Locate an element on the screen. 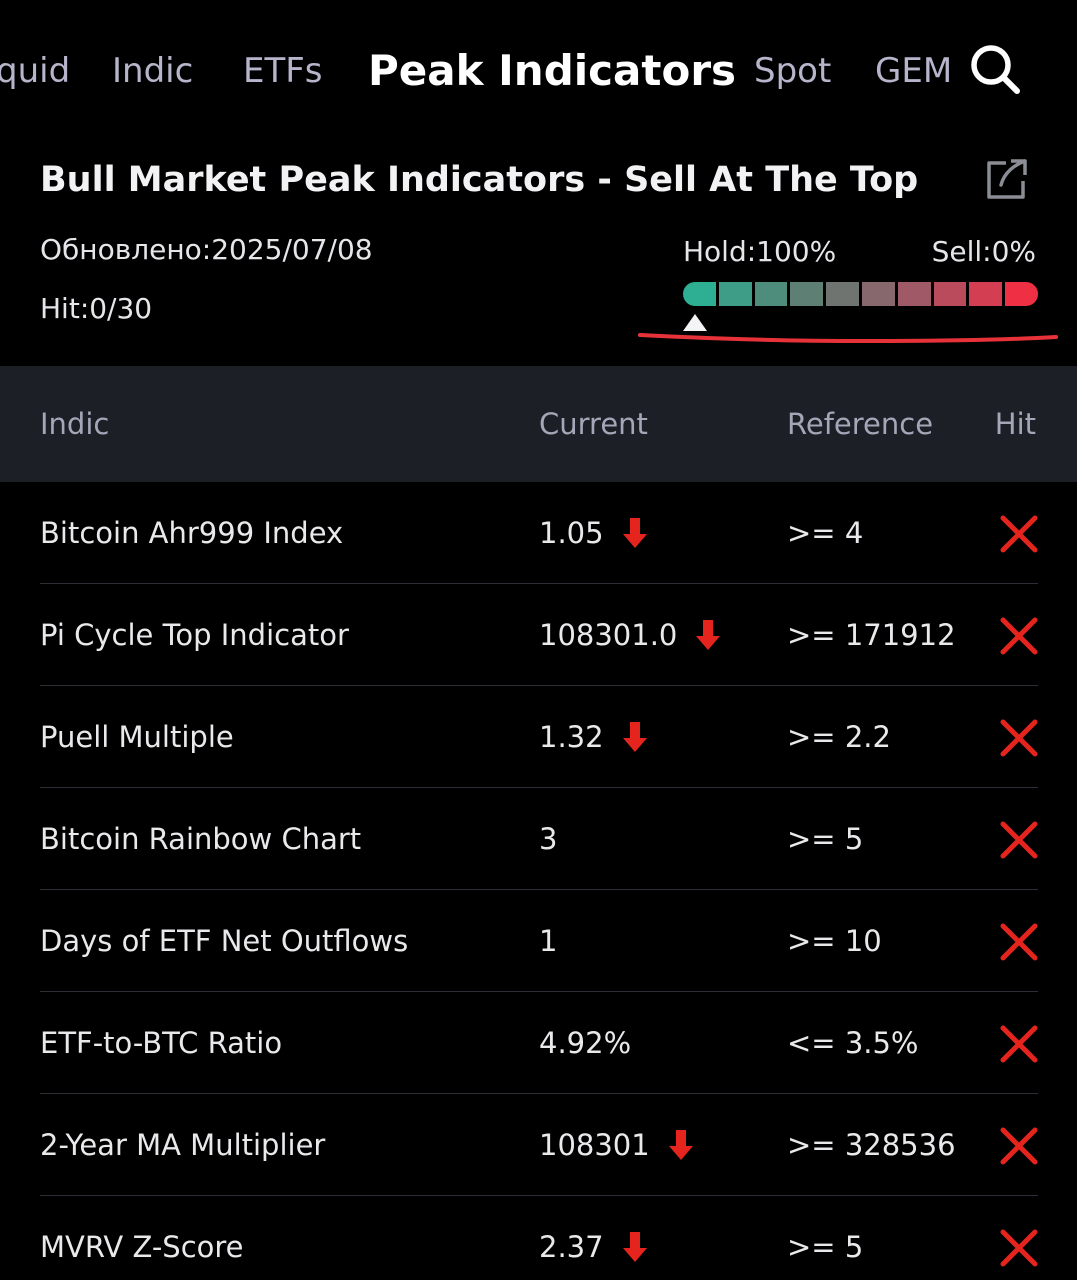 The width and height of the screenshot is (1077, 1280). hold-percentage: Hold:100% is located at coordinates (760, 251).